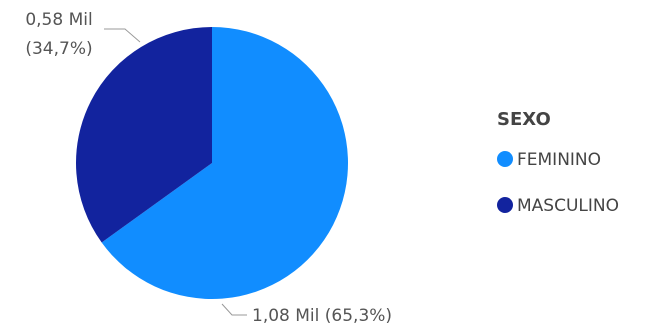 This screenshot has height=333, width=670. Describe the element at coordinates (58, 49) in the screenshot. I see `masculino-percent-label: (34,7%)` at that location.